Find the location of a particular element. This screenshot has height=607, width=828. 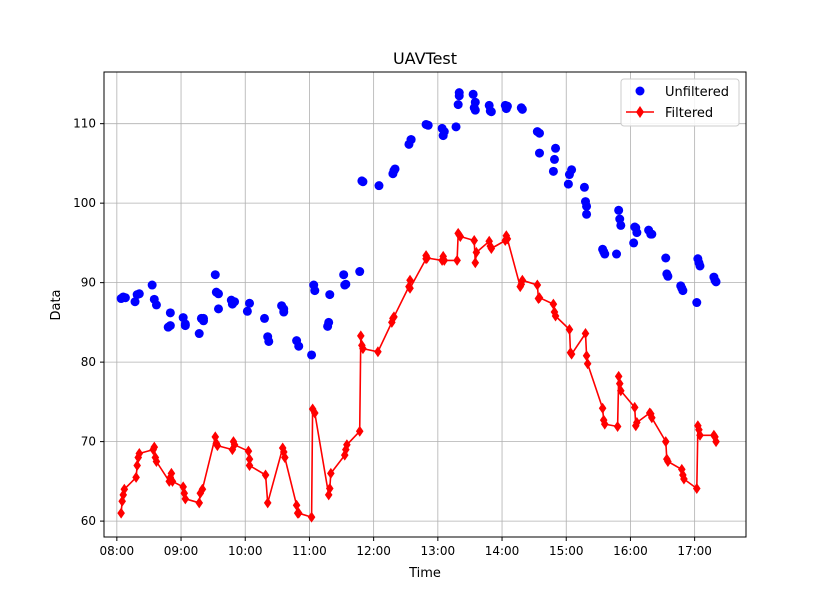

x-tick-label: 14:00 is located at coordinates (502, 551).